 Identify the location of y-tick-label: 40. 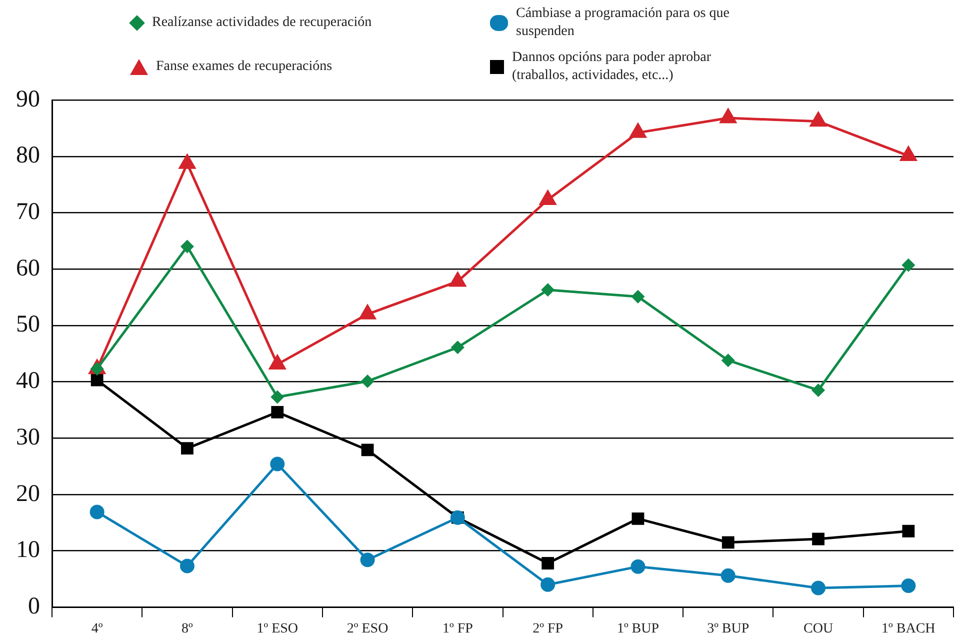
(28, 381).